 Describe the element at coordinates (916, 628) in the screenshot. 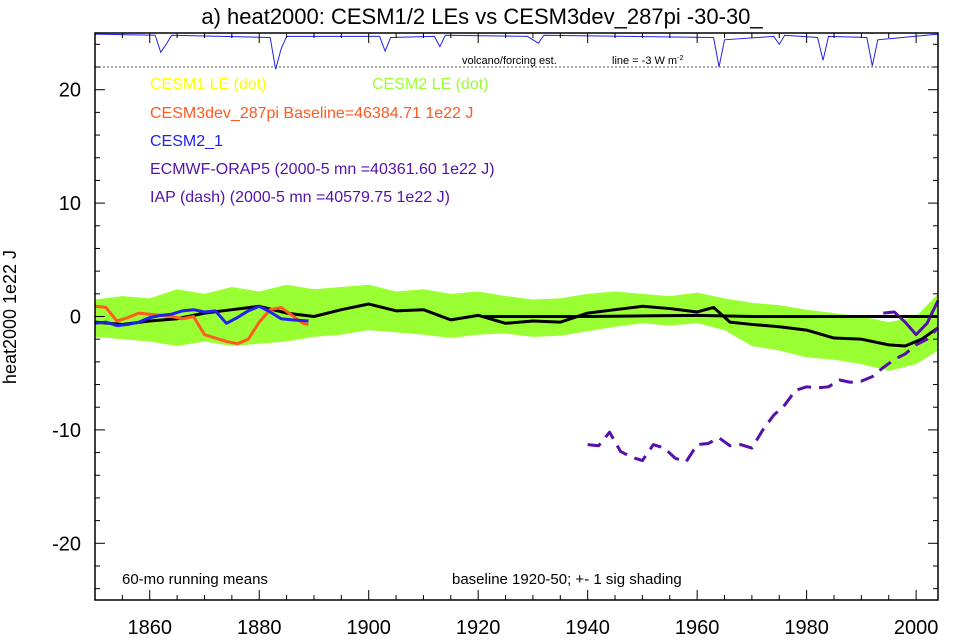

I see `x-tick-label: 2000` at that location.